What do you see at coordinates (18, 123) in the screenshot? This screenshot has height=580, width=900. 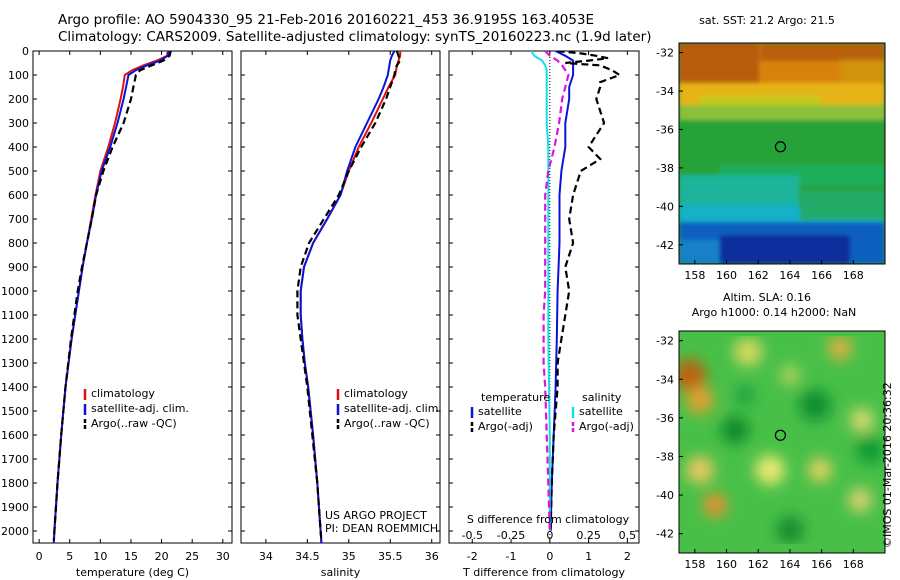 I see `y-tick-label: 300` at bounding box center [18, 123].